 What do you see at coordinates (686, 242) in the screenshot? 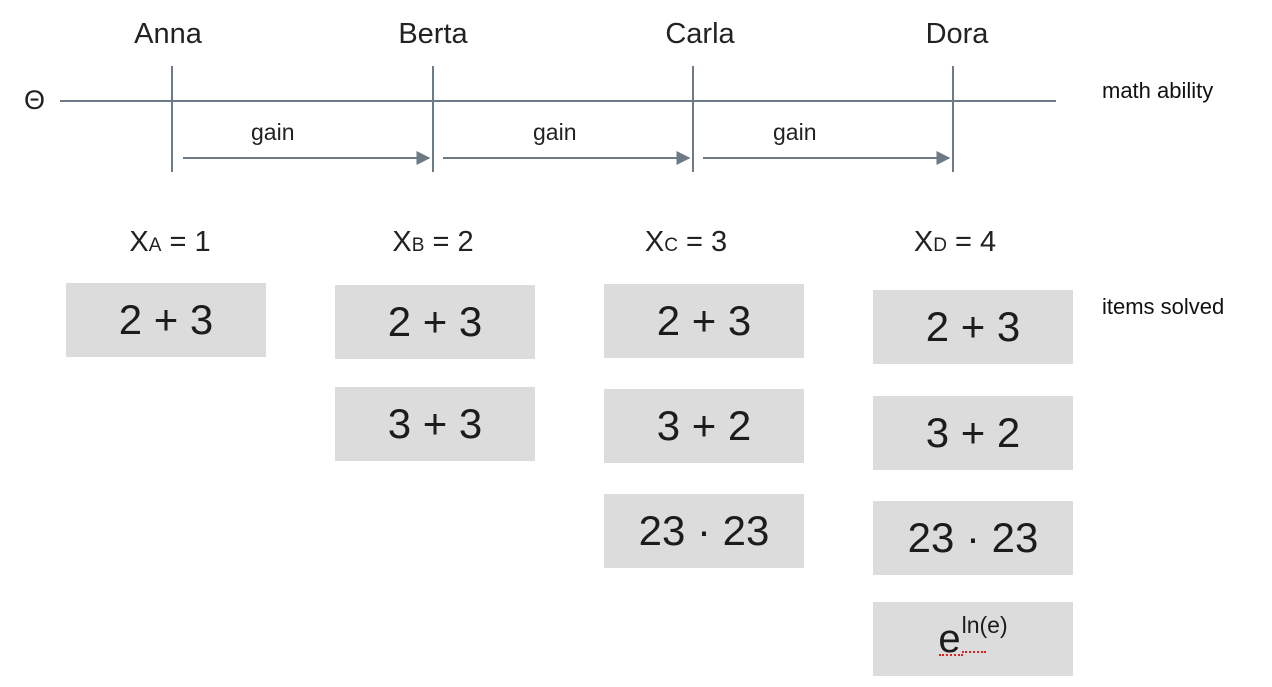
I see `score-carla: XC = 3` at bounding box center [686, 242].